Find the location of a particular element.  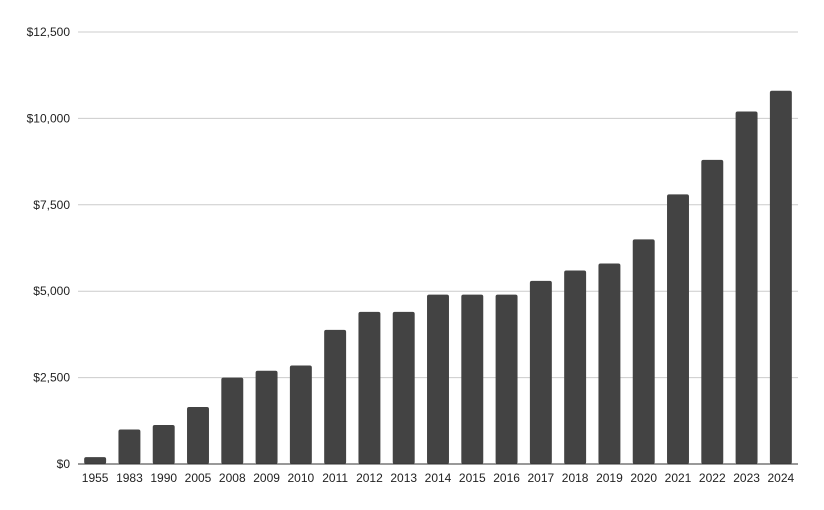

x-tick-label: 2009 is located at coordinates (266, 478).